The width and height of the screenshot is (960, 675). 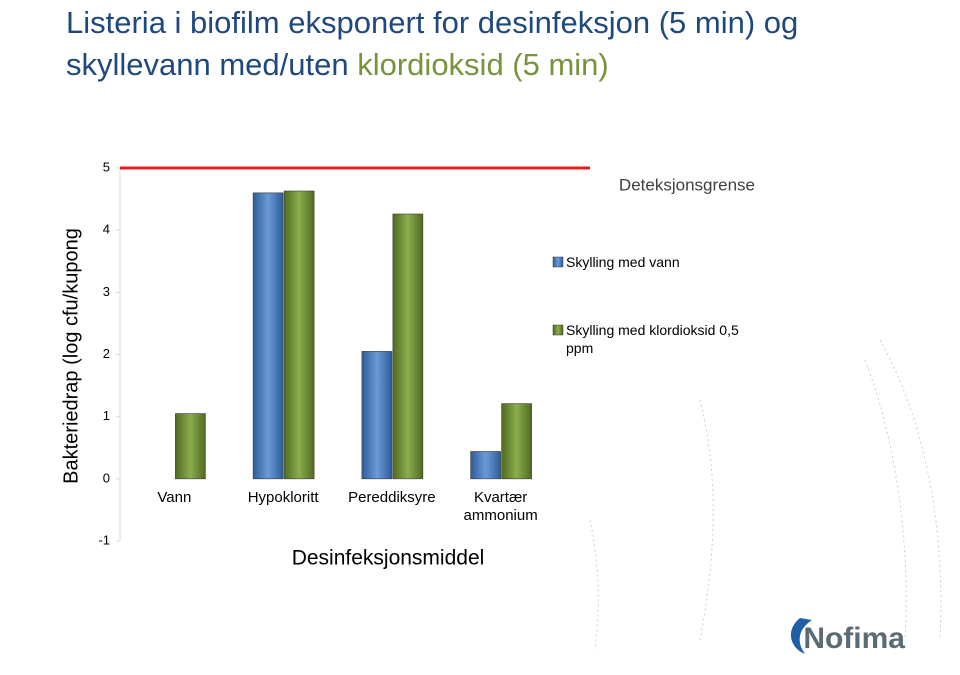 I want to click on legend-label: Skylling med klordioksid 0,5 ppm, so click(x=652, y=339).